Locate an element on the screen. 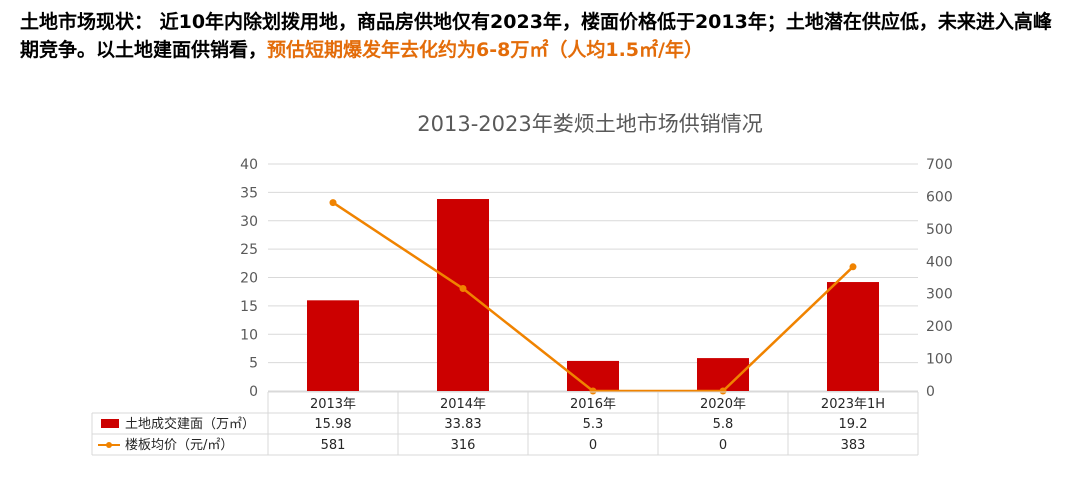 Image resolution: width=1080 pixels, height=487 pixels. y-right-tick-label: 700 is located at coordinates (939, 165).